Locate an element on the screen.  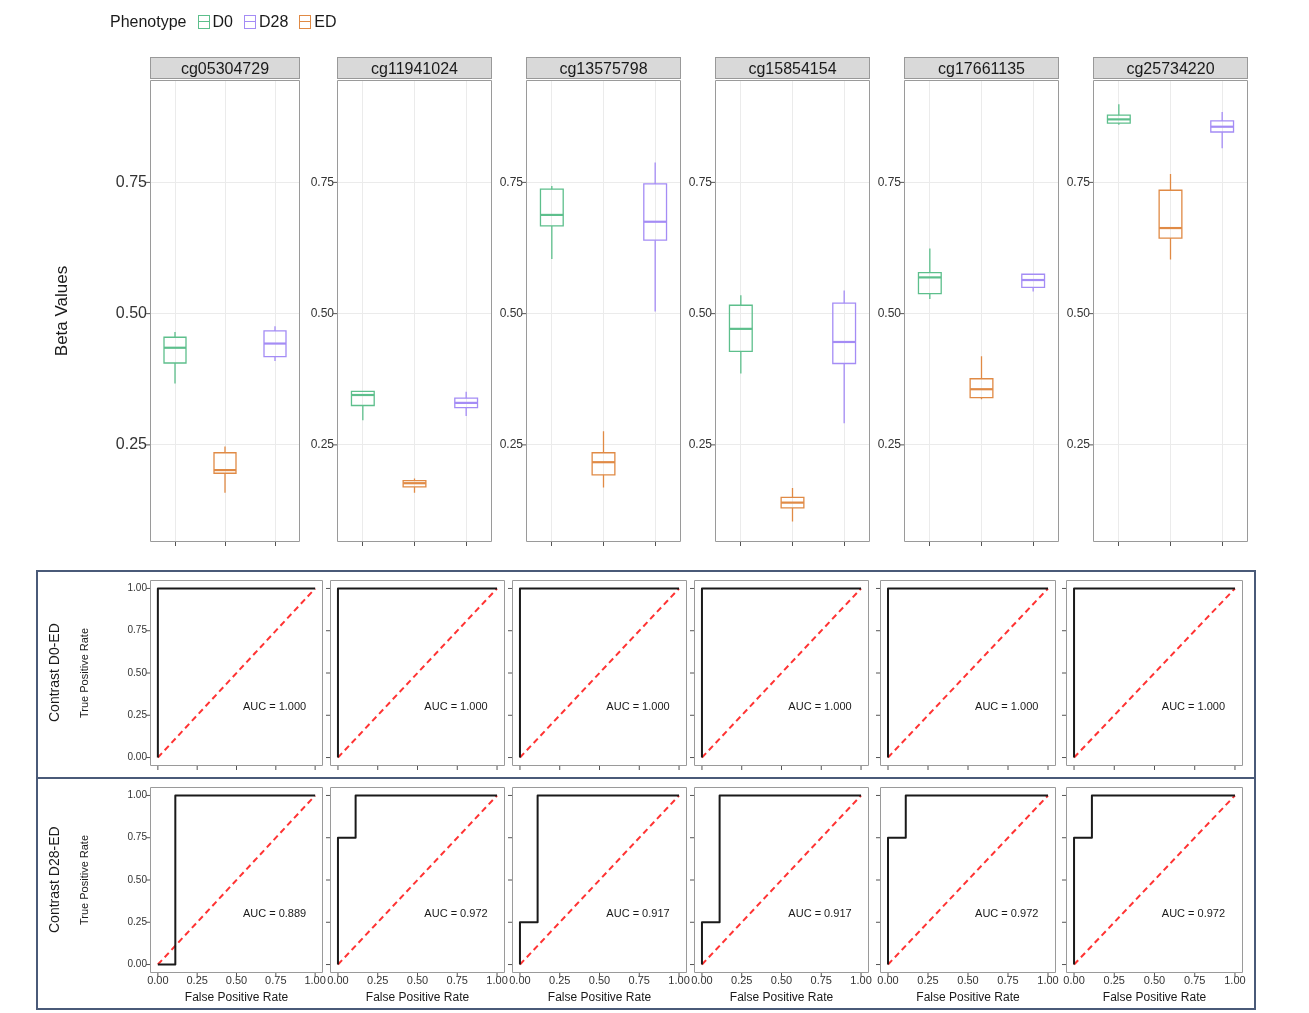
text: Contrast D0-ED is located at coordinates (54, 673).